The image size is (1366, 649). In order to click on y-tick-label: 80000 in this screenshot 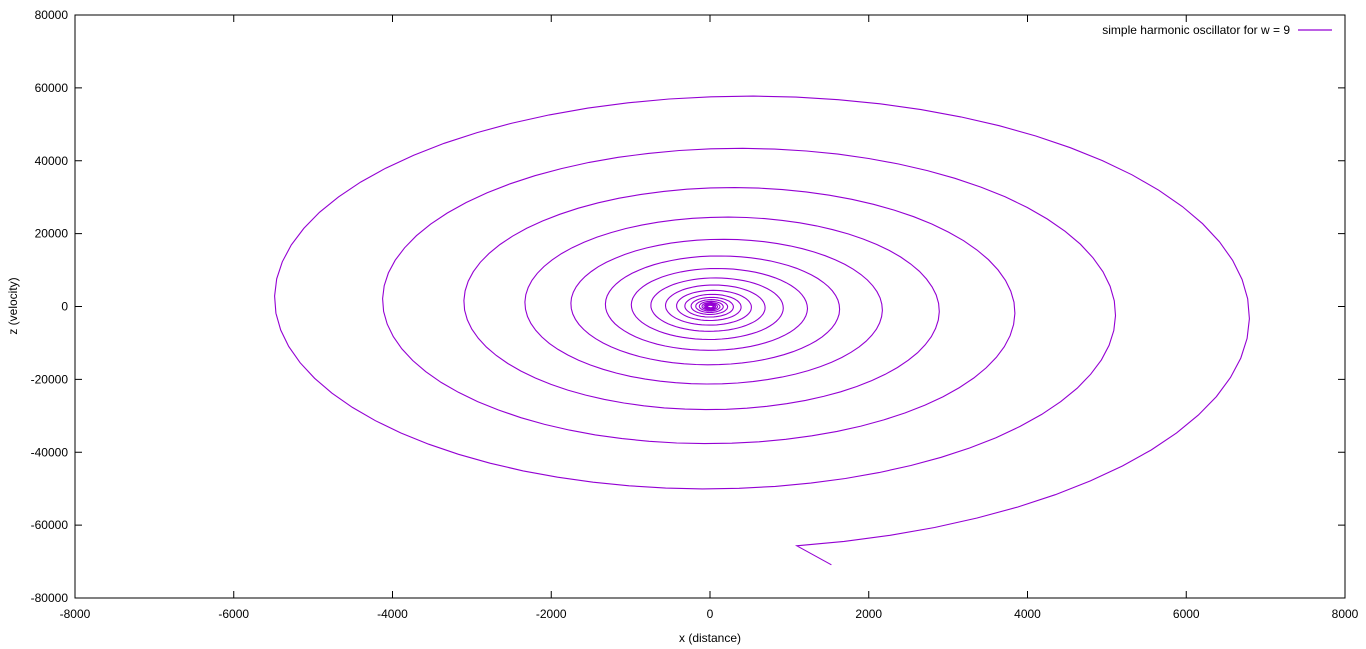, I will do `click(52, 15)`.